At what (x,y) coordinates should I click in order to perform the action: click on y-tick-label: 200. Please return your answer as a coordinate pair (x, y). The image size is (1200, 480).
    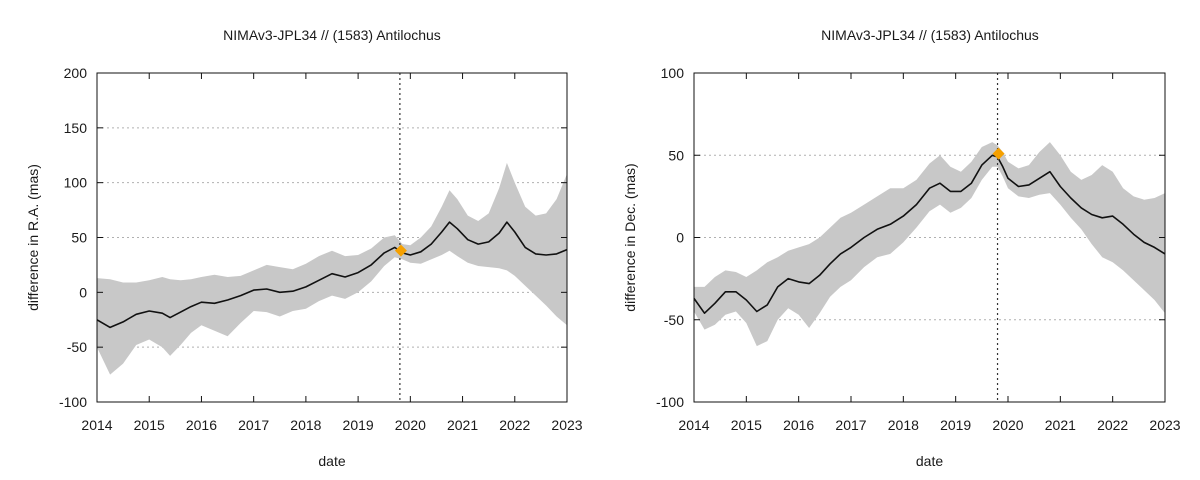
    Looking at the image, I should click on (76, 73).